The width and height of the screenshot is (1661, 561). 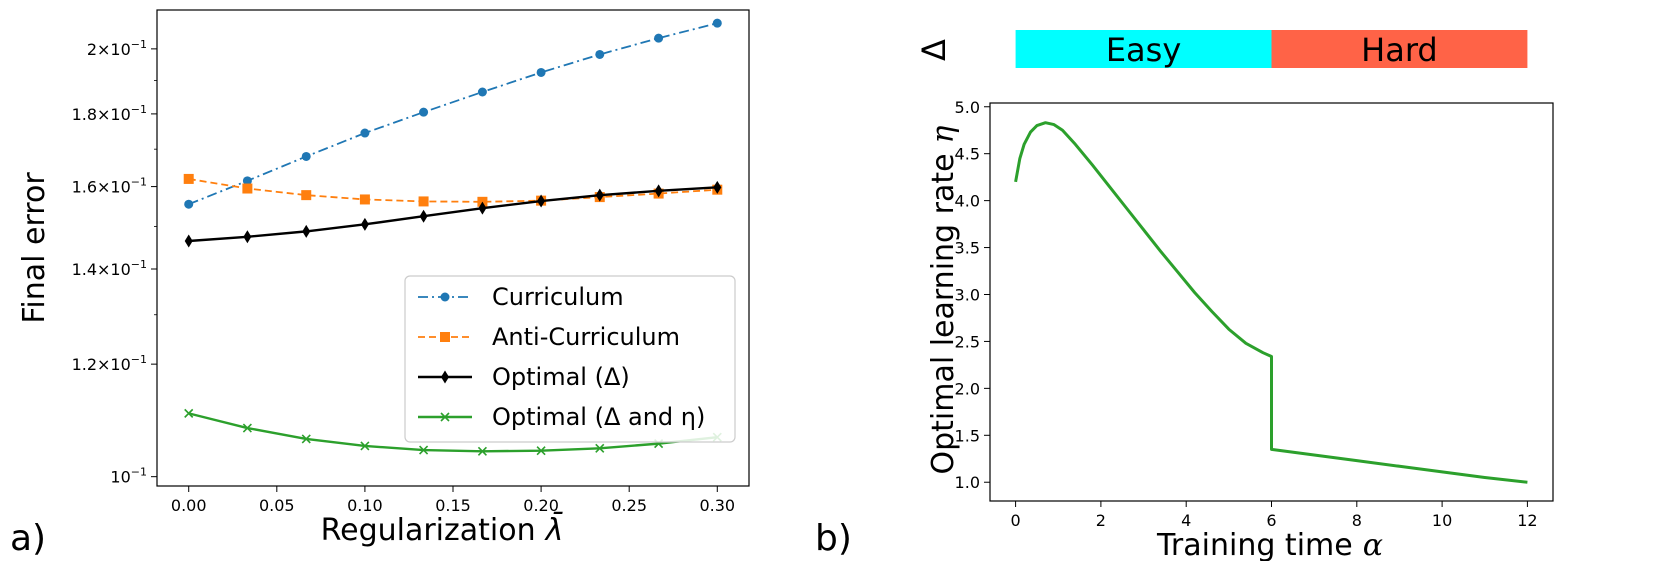 I want to click on phase-label-hard: Hard, so click(x=1399, y=50).